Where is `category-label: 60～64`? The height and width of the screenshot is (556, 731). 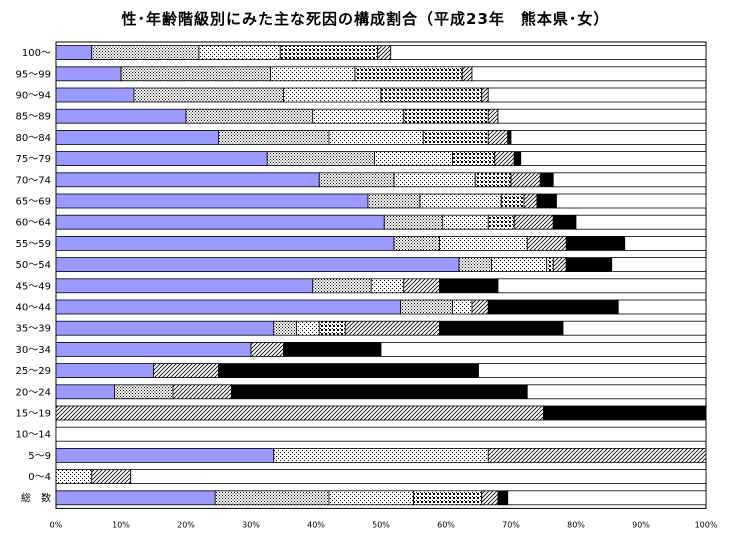
category-label: 60～64 is located at coordinates (33, 223).